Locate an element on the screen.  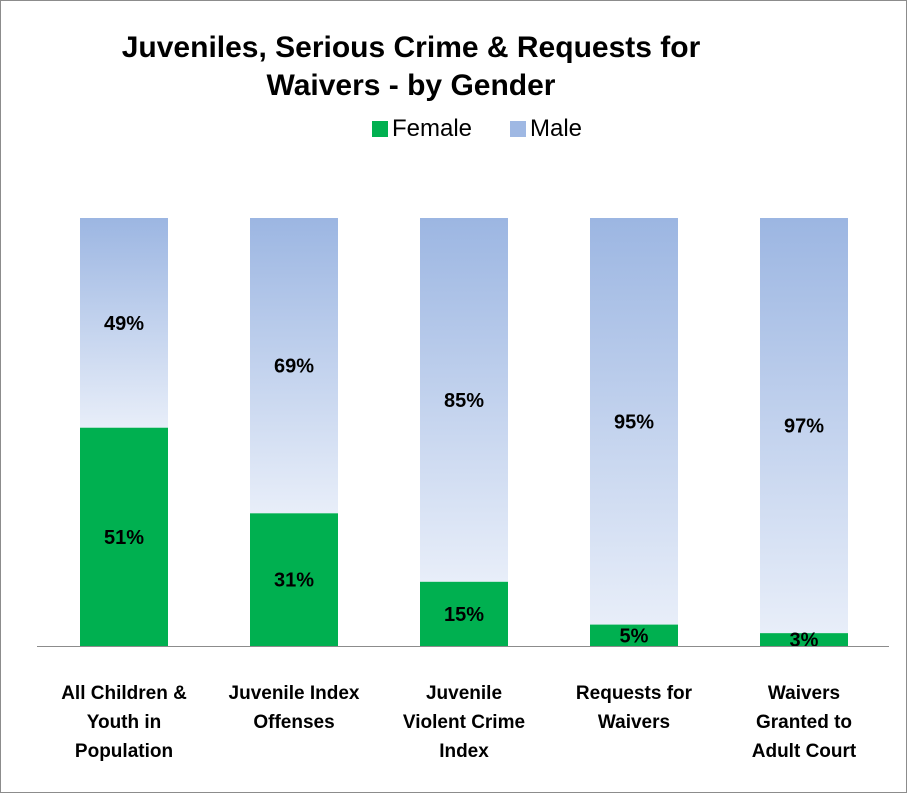
category-label-2-line-2: Offenses is located at coordinates (294, 722).